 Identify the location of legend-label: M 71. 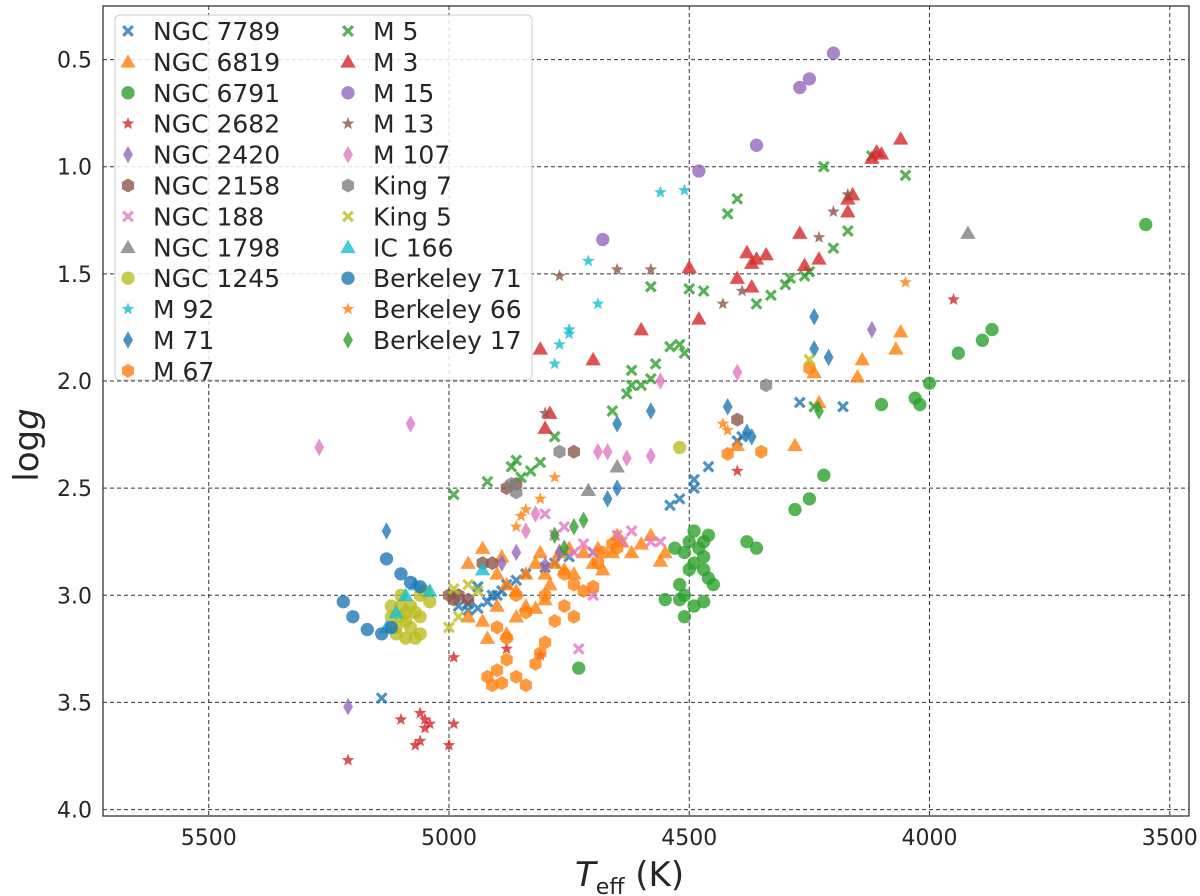
(183, 340).